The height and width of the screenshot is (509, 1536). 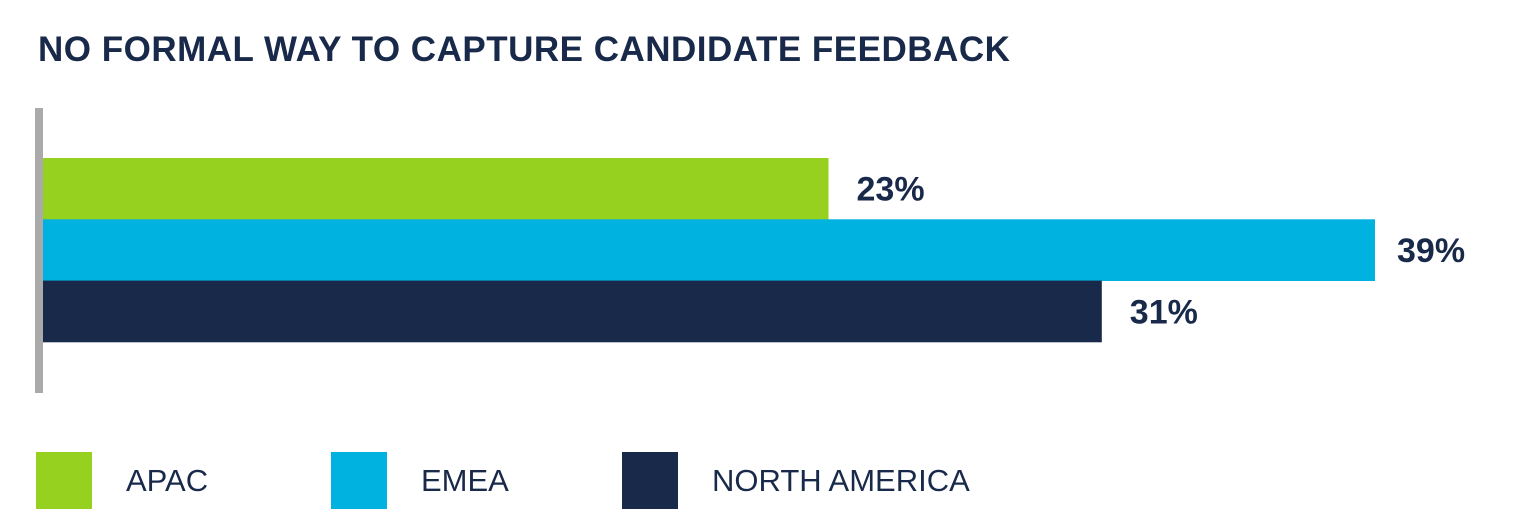 I want to click on bar-north-america, so click(x=572, y=311).